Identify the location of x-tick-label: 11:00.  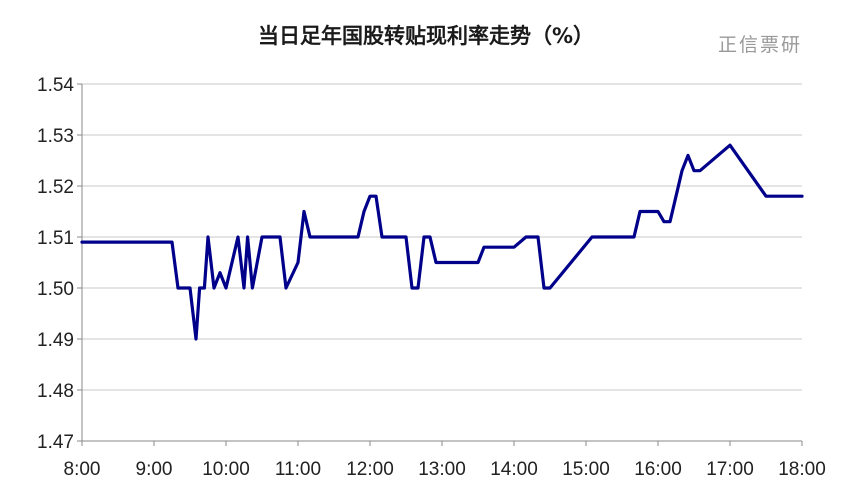
(298, 469).